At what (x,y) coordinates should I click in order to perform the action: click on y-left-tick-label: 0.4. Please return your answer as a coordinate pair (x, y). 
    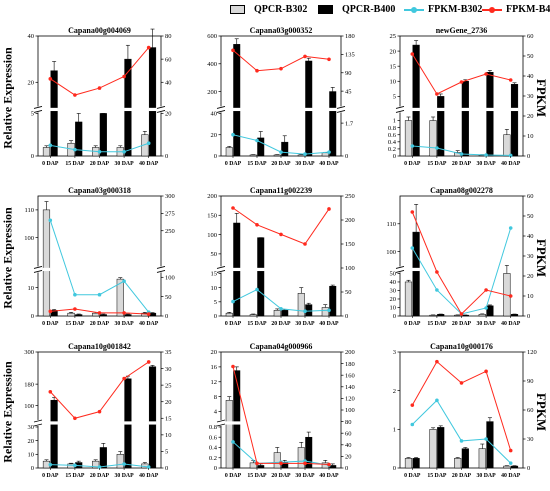
    Looking at the image, I should click on (392, 142).